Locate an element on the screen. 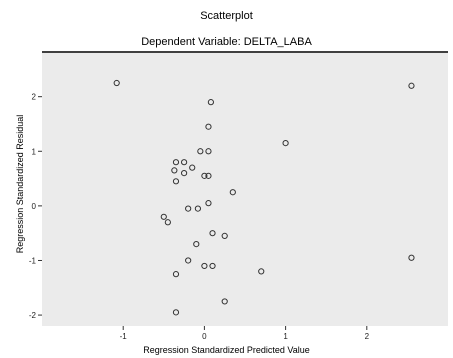 This screenshot has width=453, height=358. x-tick-label: 1 is located at coordinates (285, 336).